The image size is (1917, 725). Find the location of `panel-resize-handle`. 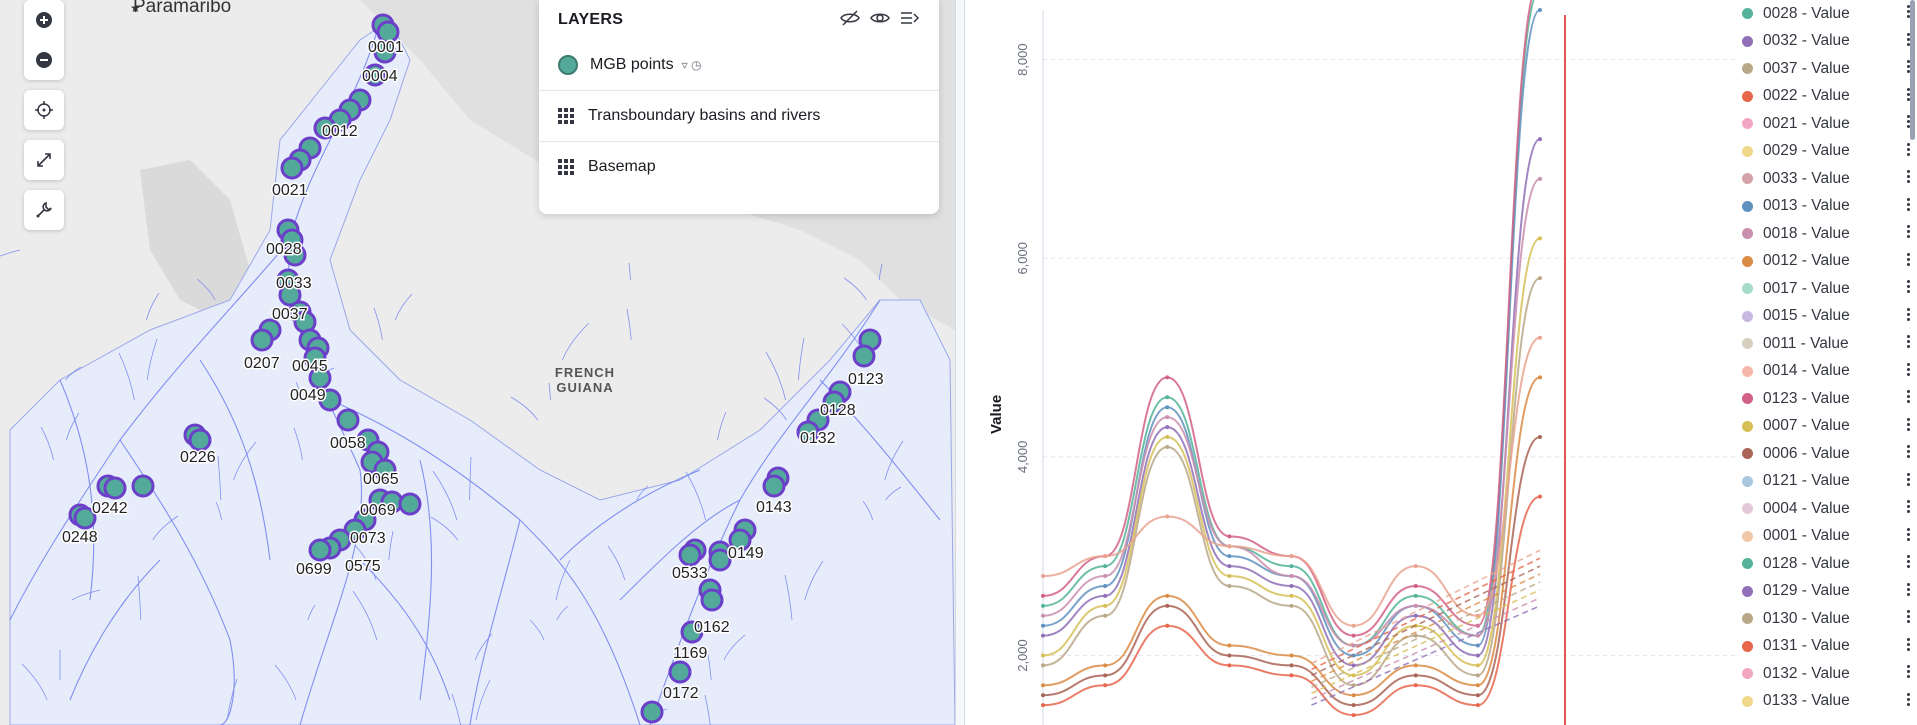

panel-resize-handle is located at coordinates (960, 362).